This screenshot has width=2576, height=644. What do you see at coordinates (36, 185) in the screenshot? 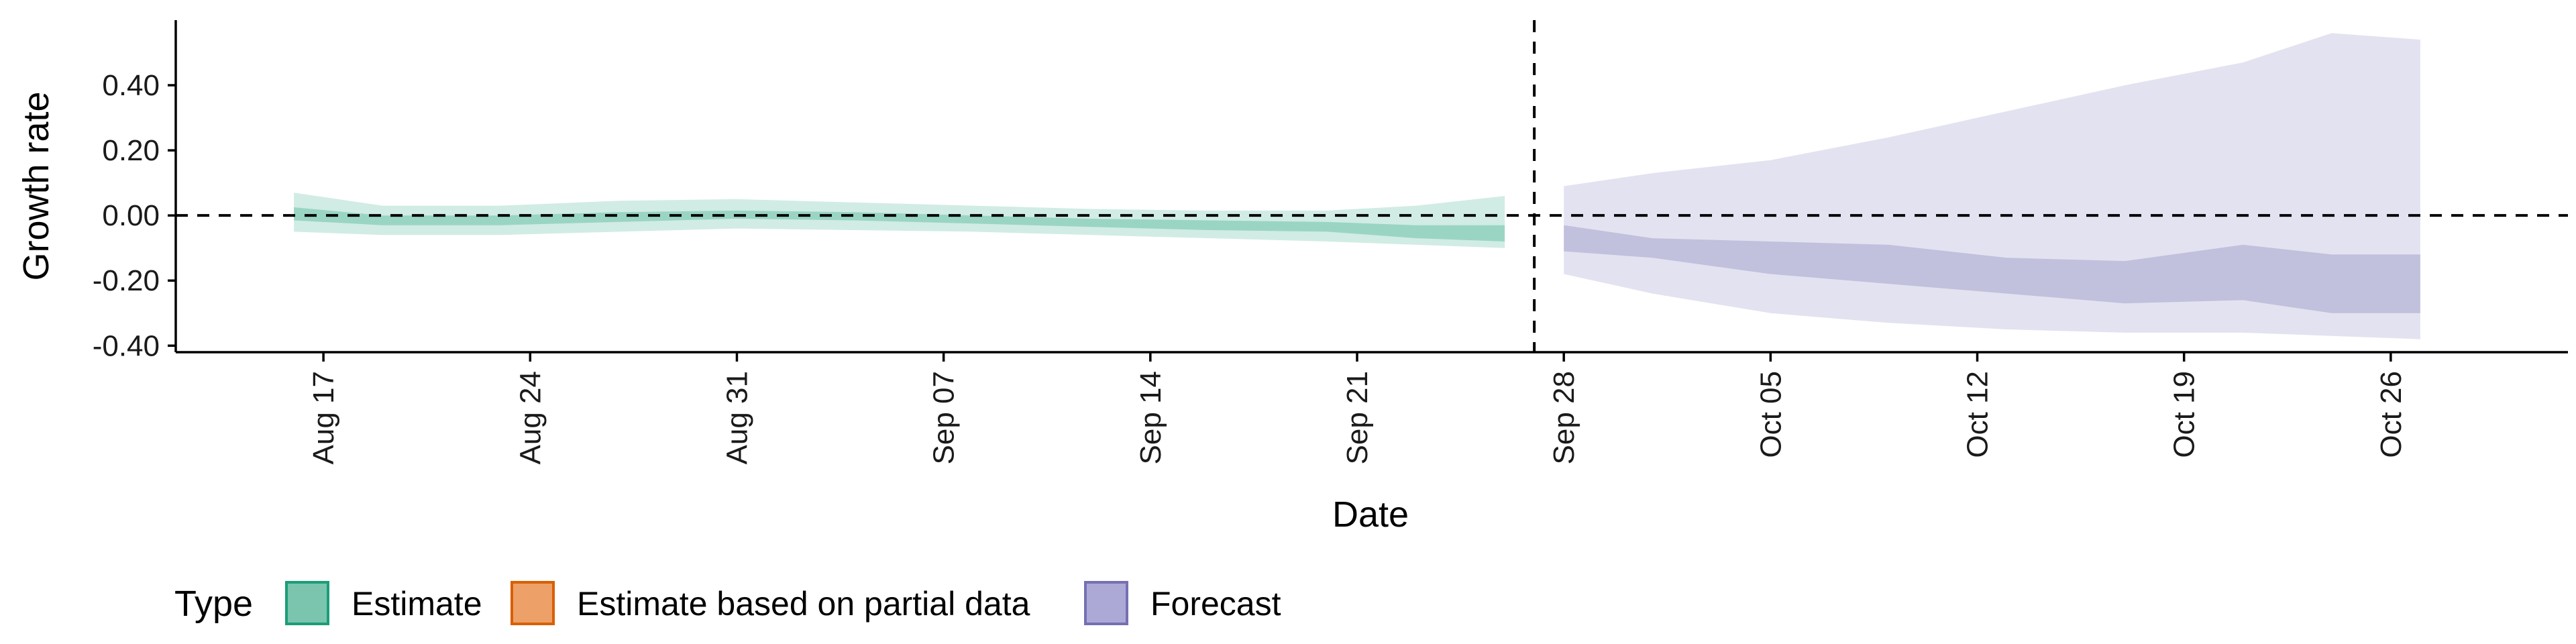
I see `y-axis-title: Growth rate` at bounding box center [36, 185].